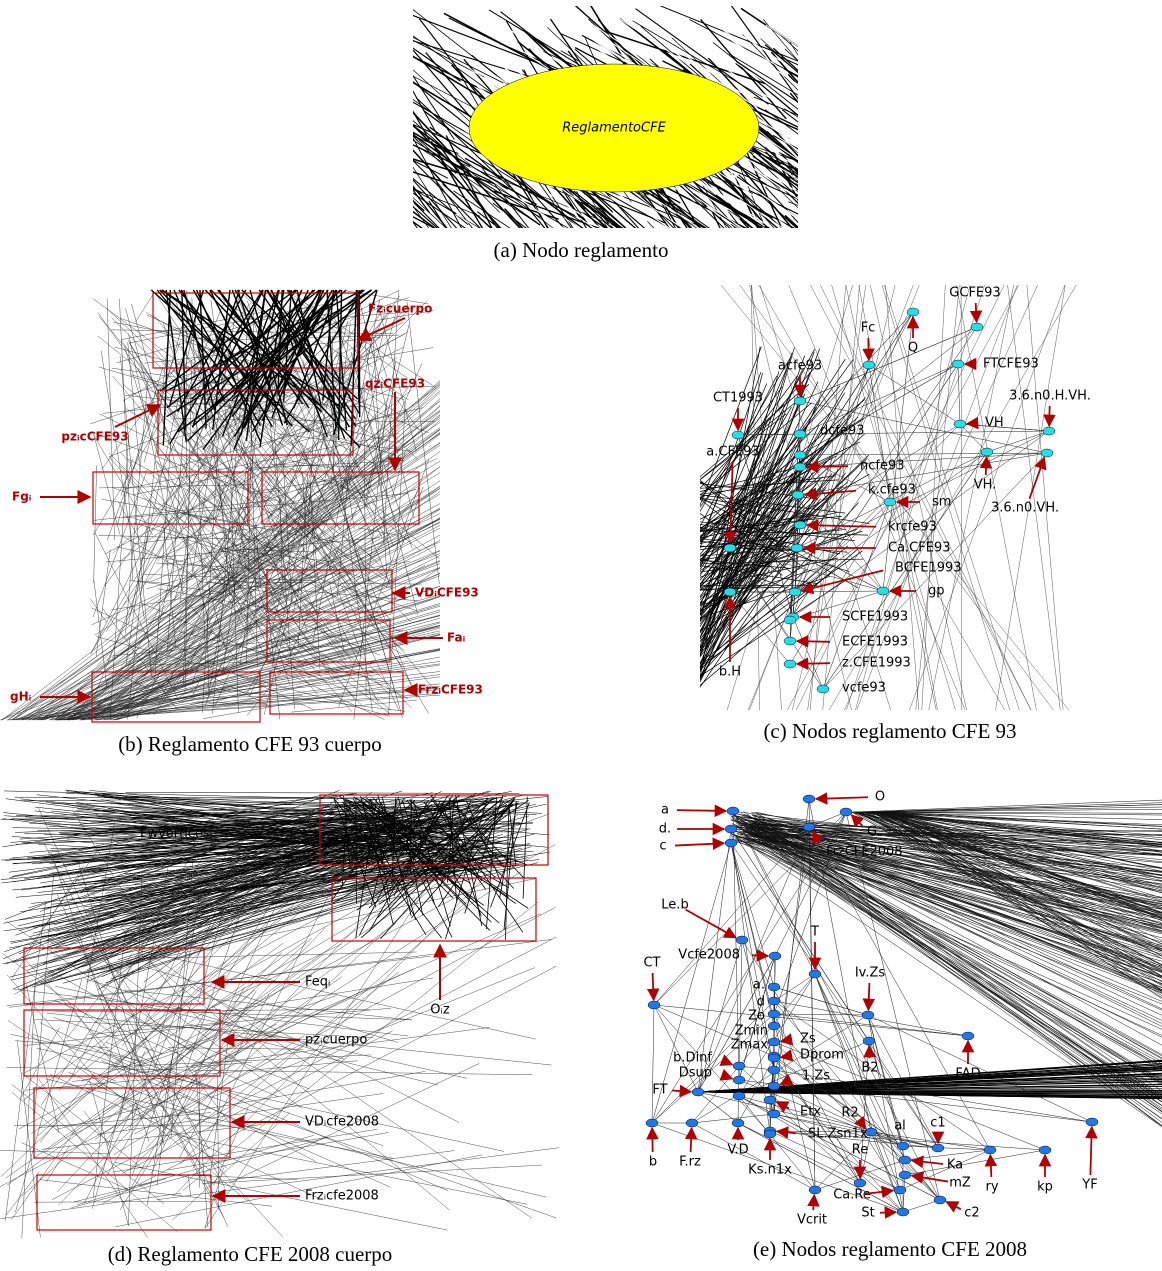 The height and width of the screenshot is (1271, 1162). Describe the element at coordinates (928, 568) in the screenshot. I see `node-label: BCFE1993` at that location.